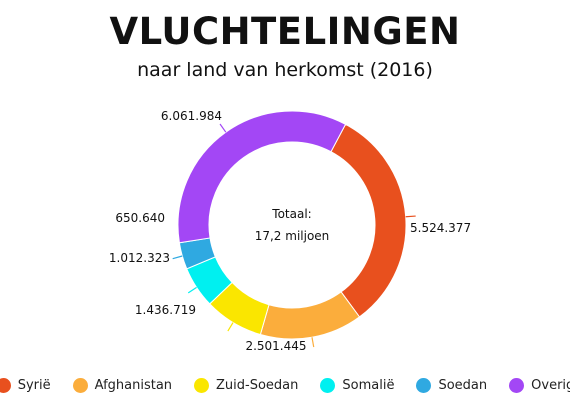 Image resolution: width=570 pixels, height=410 pixels. I want to click on value-label-soedan: 650.640, so click(140, 218).